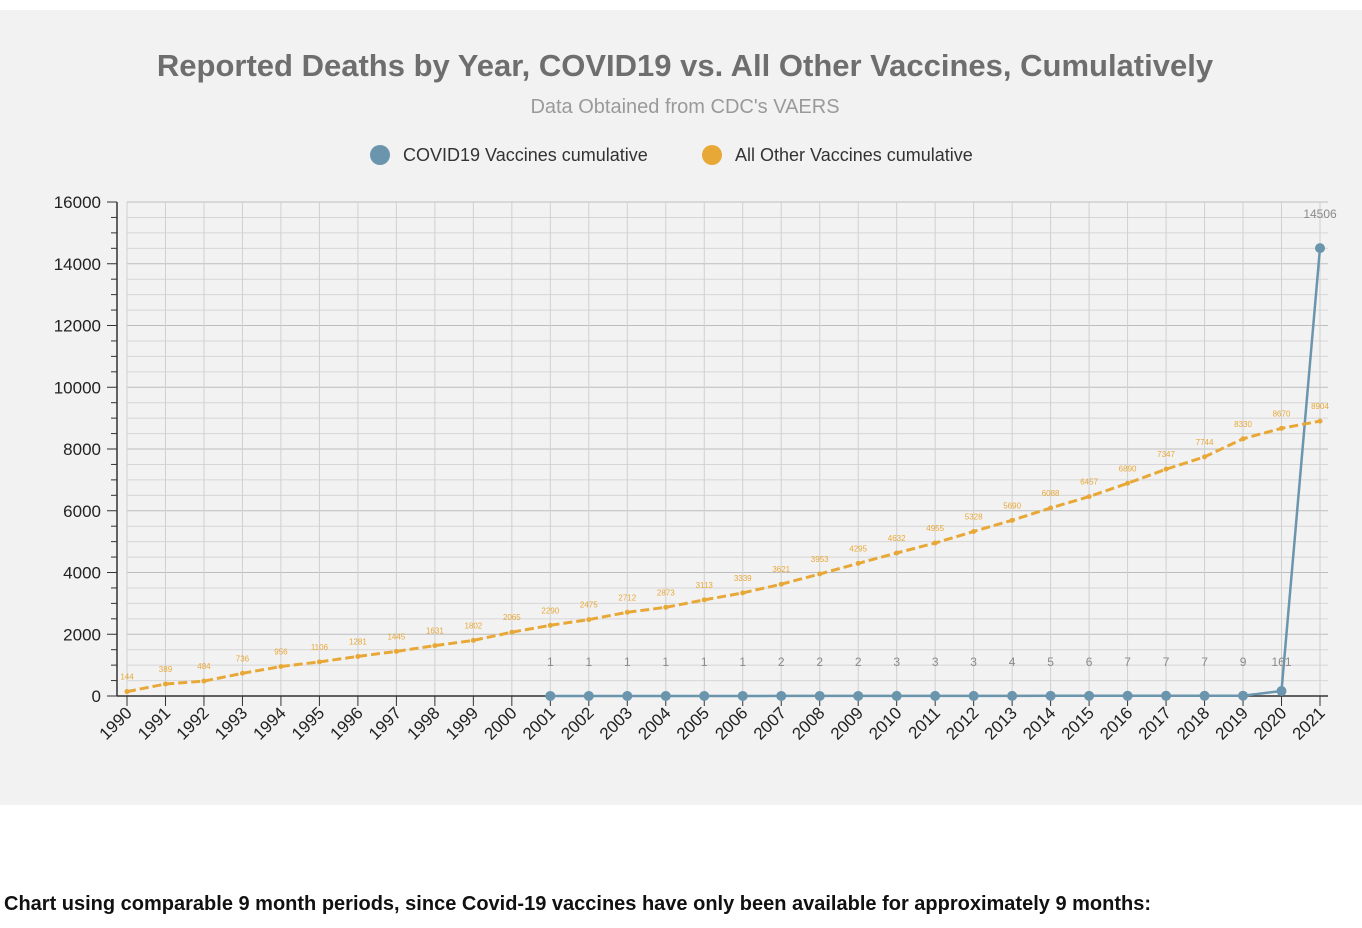  What do you see at coordinates (77, 264) in the screenshot?
I see `y-tick-label: 14000` at bounding box center [77, 264].